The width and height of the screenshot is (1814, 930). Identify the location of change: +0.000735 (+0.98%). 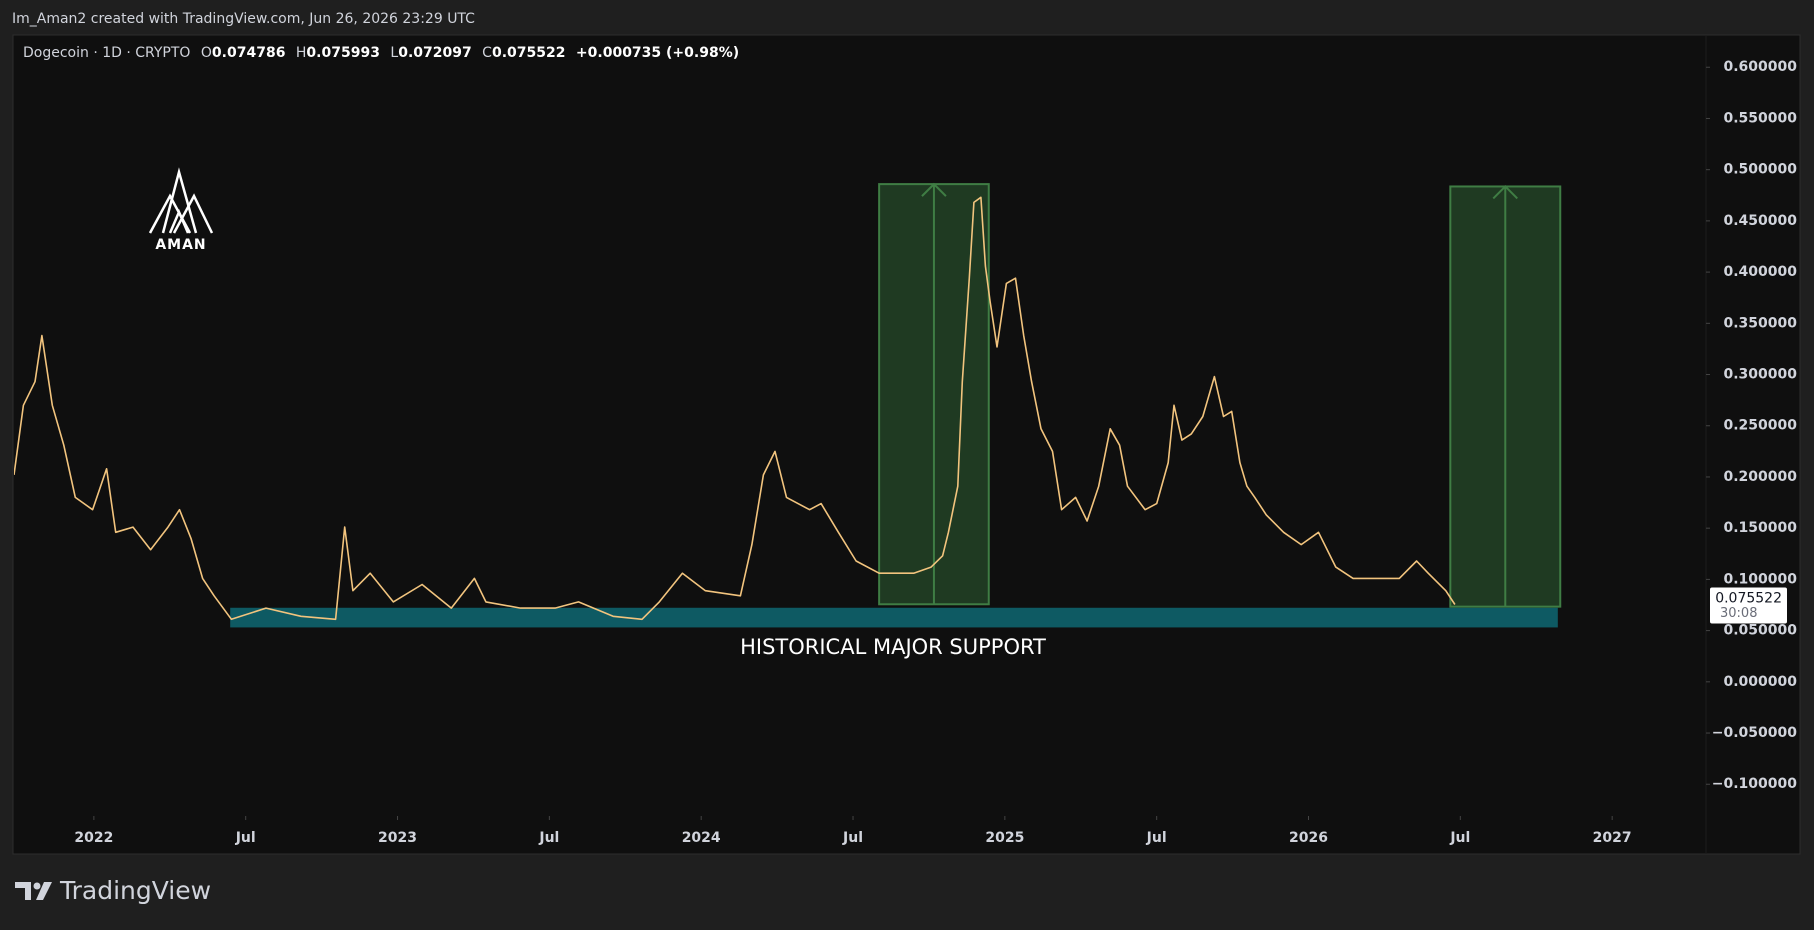
(657, 53).